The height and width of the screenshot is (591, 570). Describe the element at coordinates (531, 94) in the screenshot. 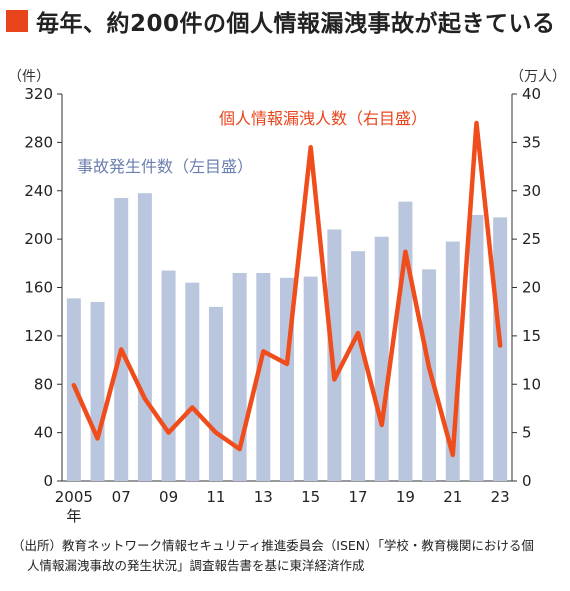

I see `right-y-tick-label: 40` at that location.